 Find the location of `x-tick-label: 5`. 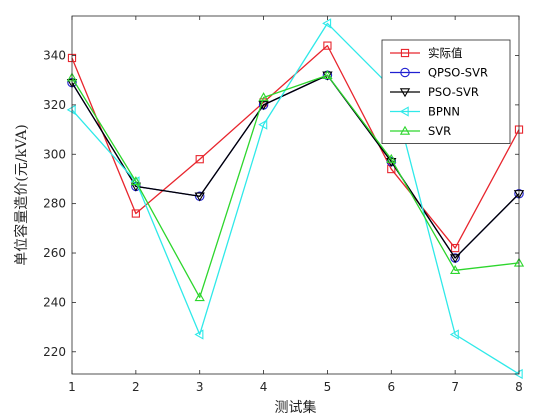

x-tick-label: 5 is located at coordinates (328, 387).